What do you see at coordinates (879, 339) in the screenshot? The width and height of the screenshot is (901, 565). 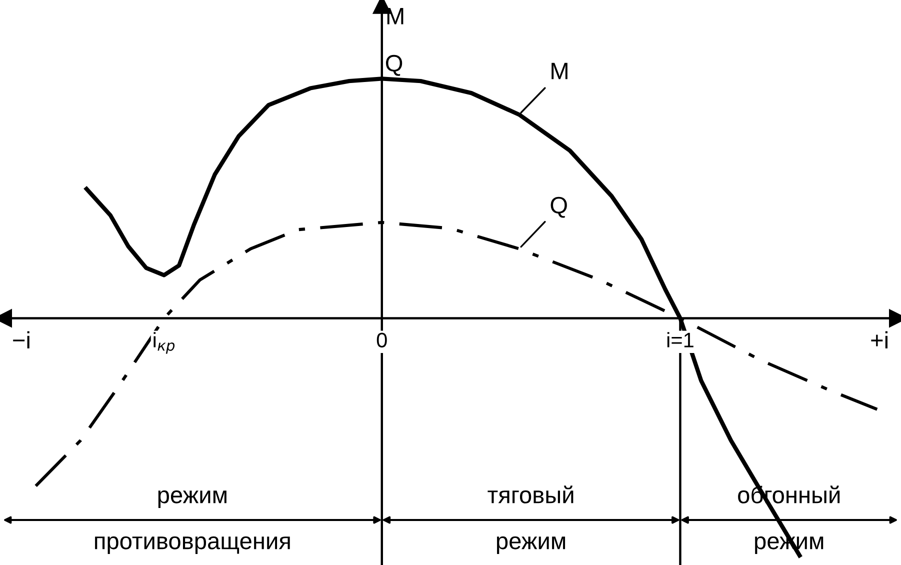 I see `annotation: +i` at bounding box center [879, 339].